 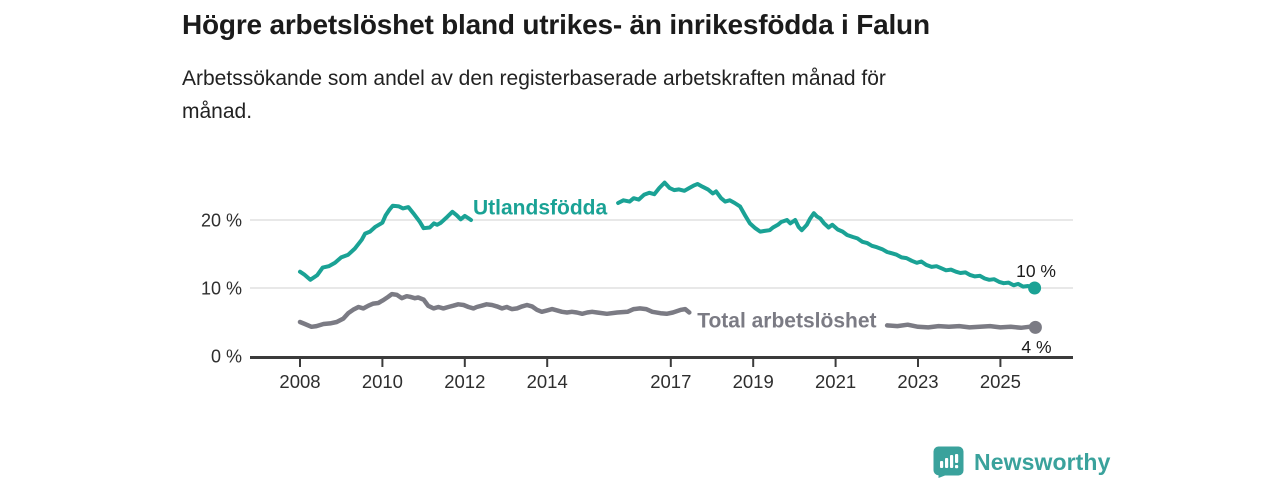 I want to click on x-tick-label: 2010, so click(x=382, y=381).